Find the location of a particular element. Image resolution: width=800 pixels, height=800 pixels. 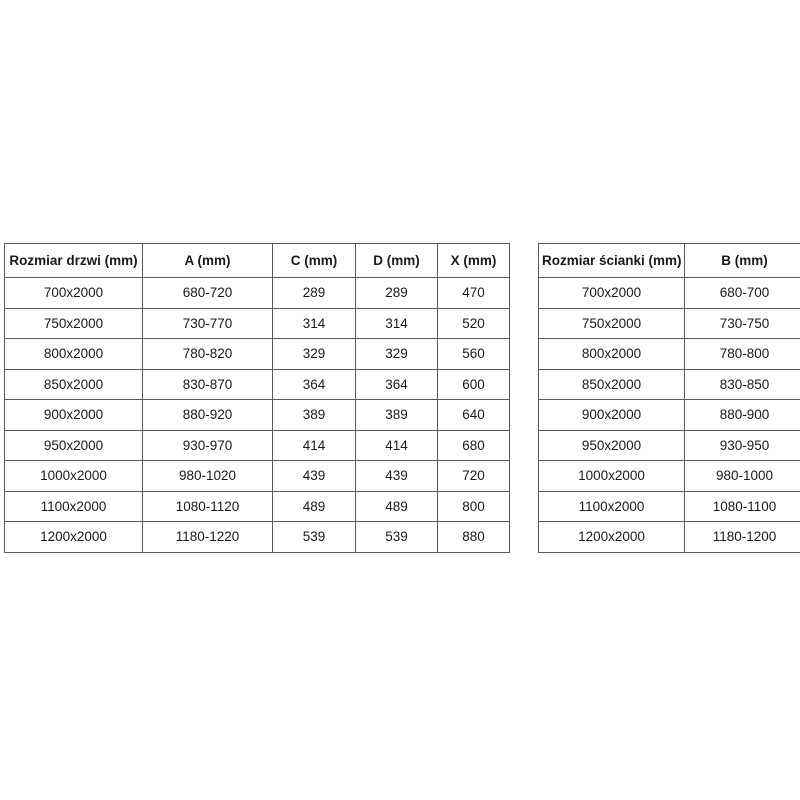

table-cell: 980-1020 is located at coordinates (207, 476).